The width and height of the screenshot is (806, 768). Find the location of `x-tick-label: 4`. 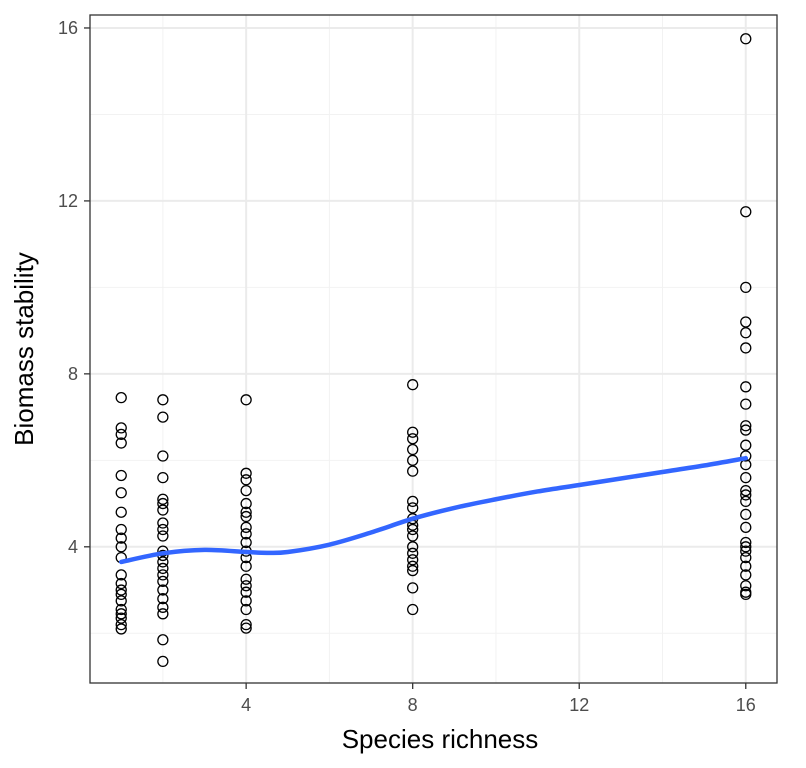

x-tick-label: 4 is located at coordinates (246, 705).